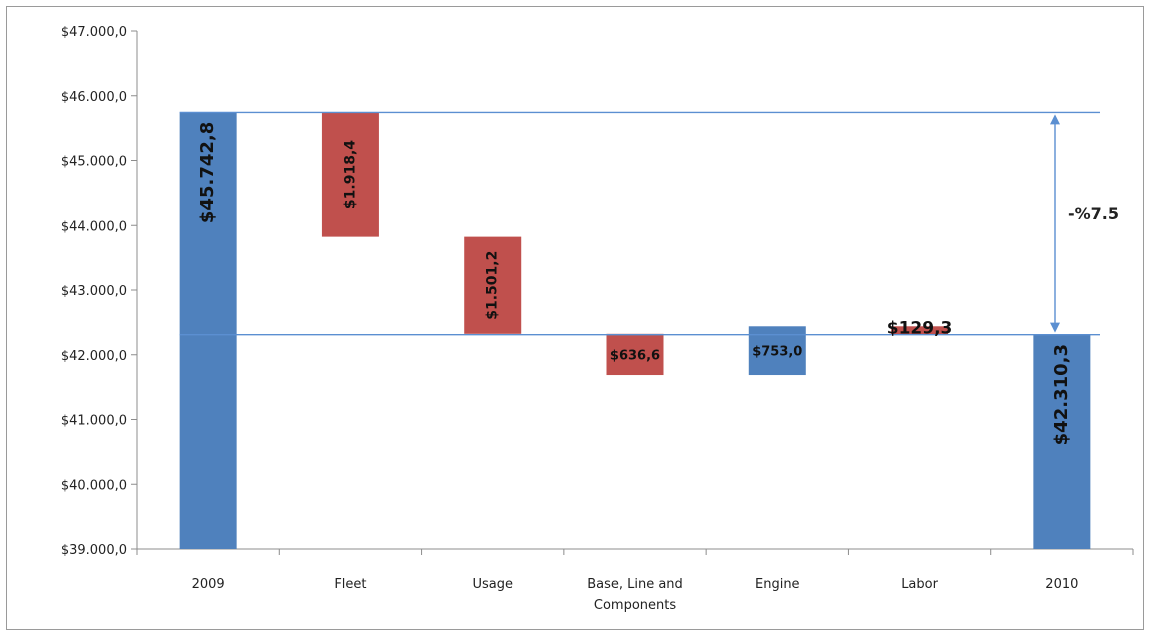 The image size is (1149, 636). I want to click on x-tick-label: Components, so click(635, 605).